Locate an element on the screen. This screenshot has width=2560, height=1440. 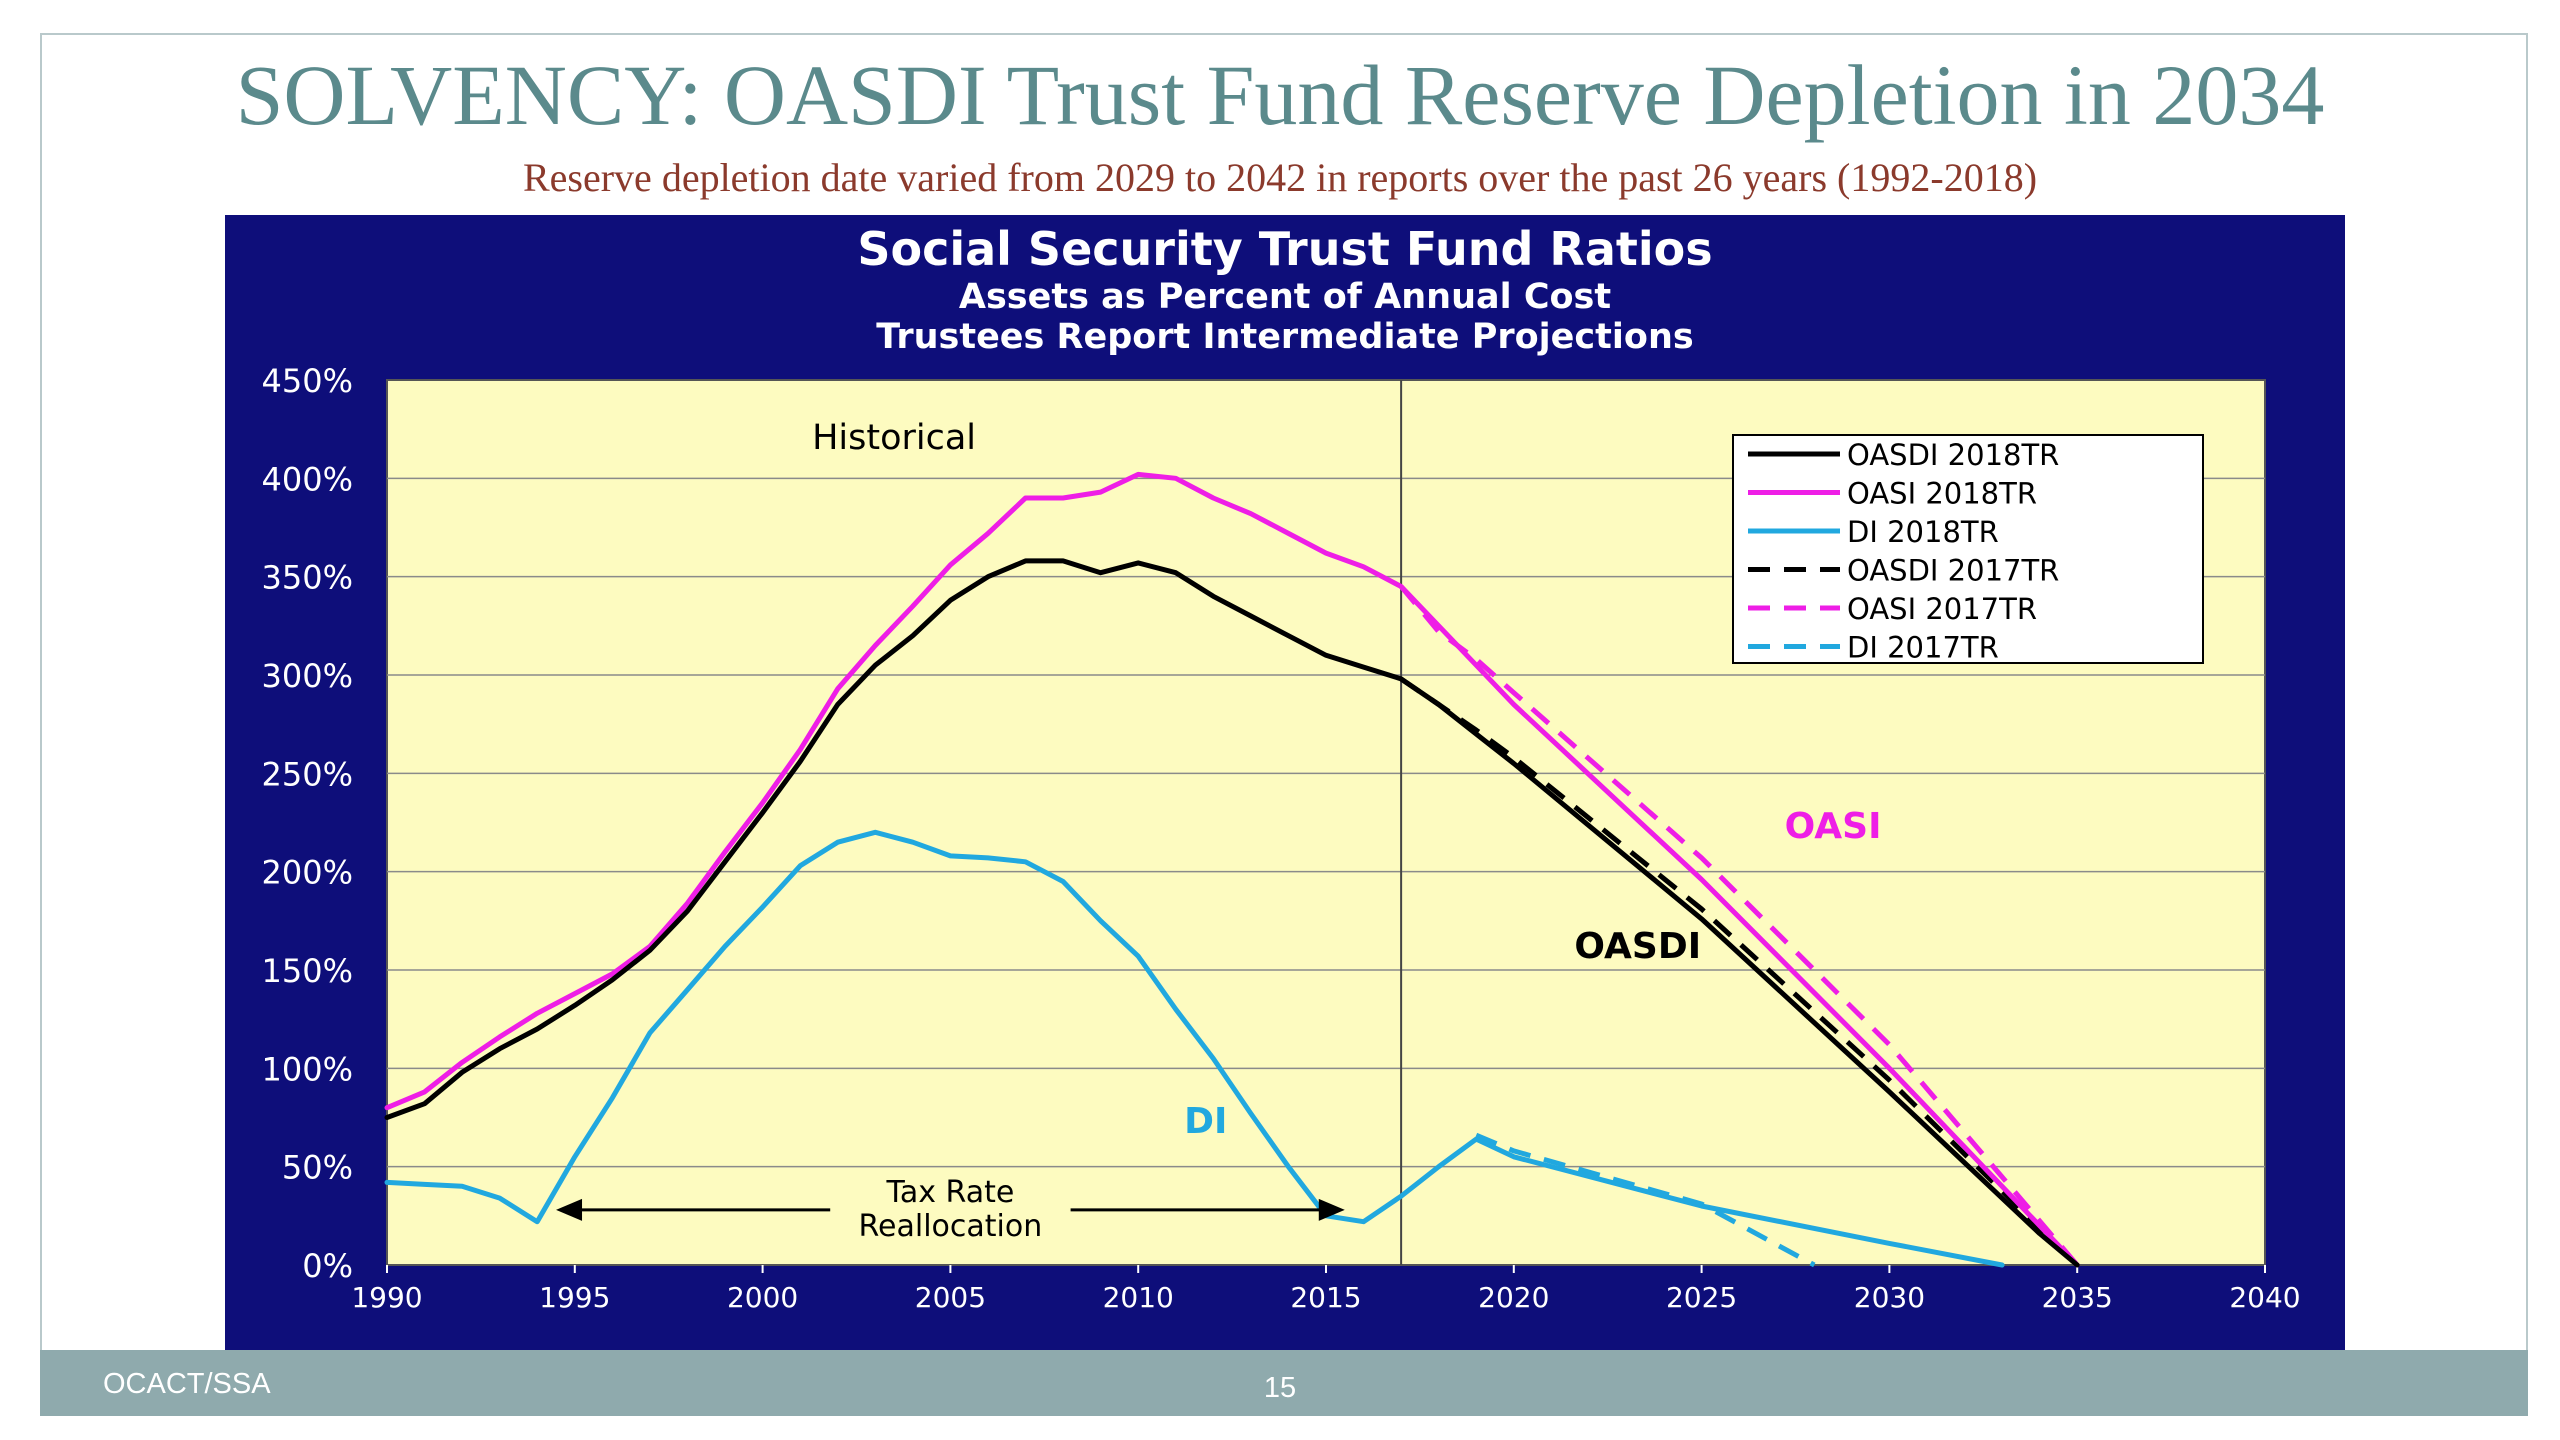
y-tick-label: 300% is located at coordinates (307, 676).